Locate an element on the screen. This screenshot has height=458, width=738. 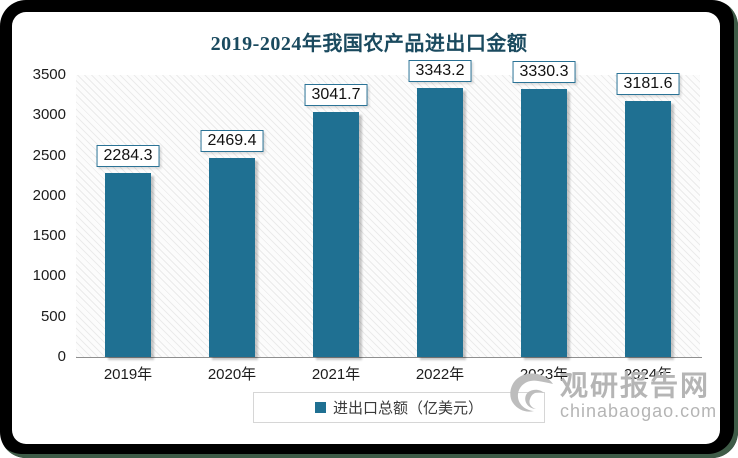
x-tick-label: 2024年 is located at coordinates (648, 374).